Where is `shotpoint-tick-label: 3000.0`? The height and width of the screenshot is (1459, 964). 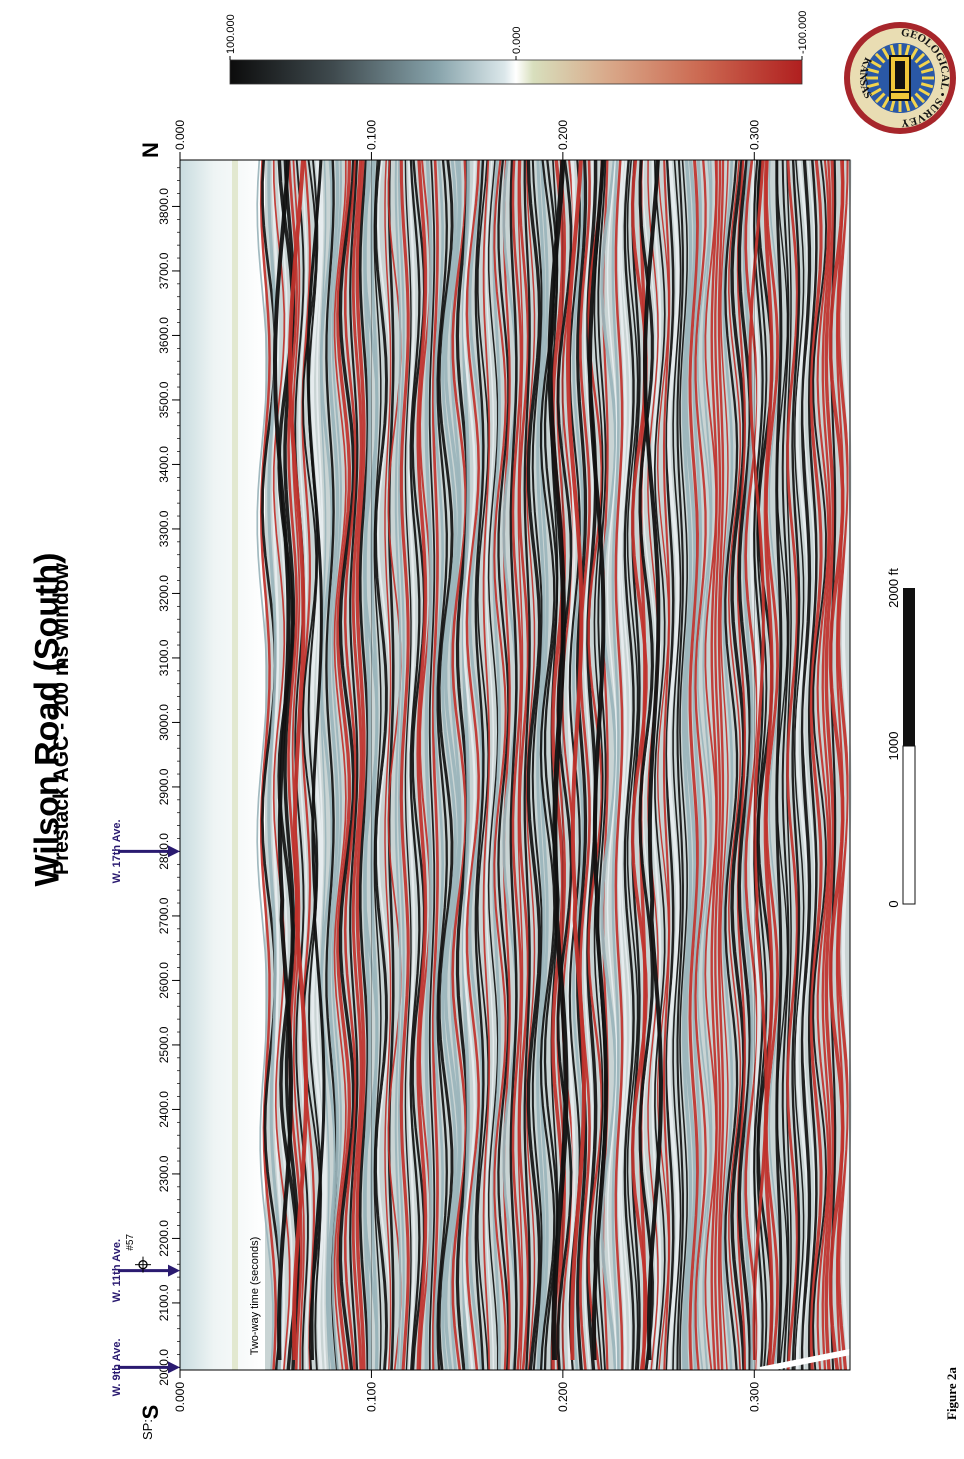 shotpoint-tick-label: 3000.0 is located at coordinates (164, 722).